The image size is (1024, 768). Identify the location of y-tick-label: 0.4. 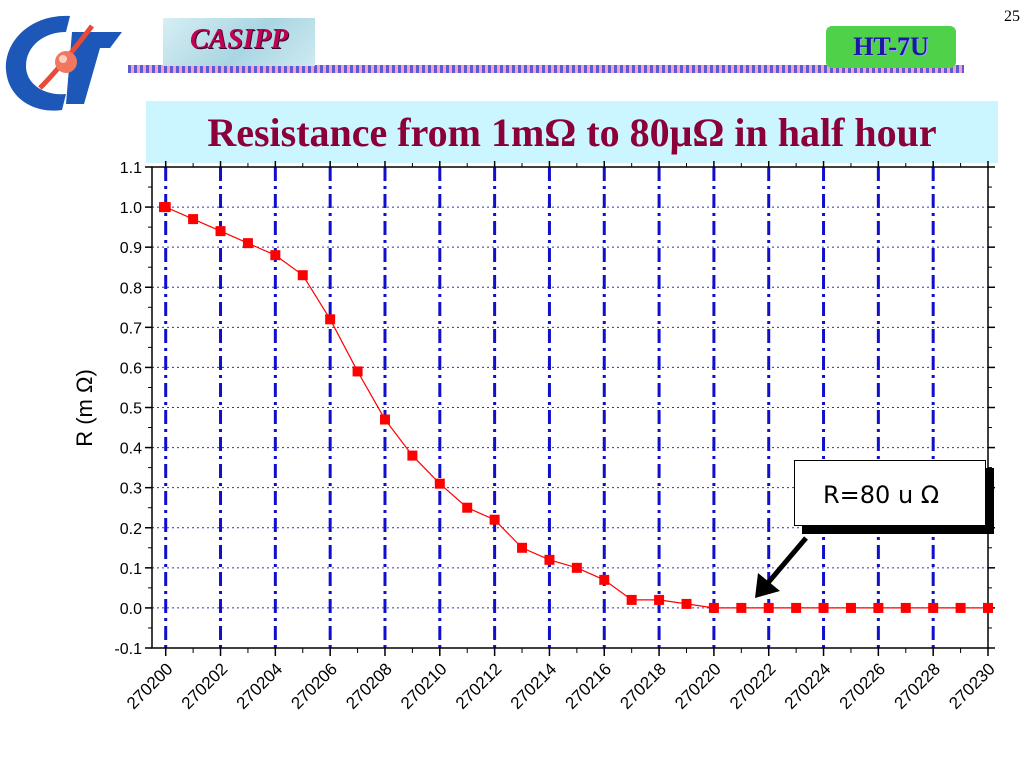
(131, 449).